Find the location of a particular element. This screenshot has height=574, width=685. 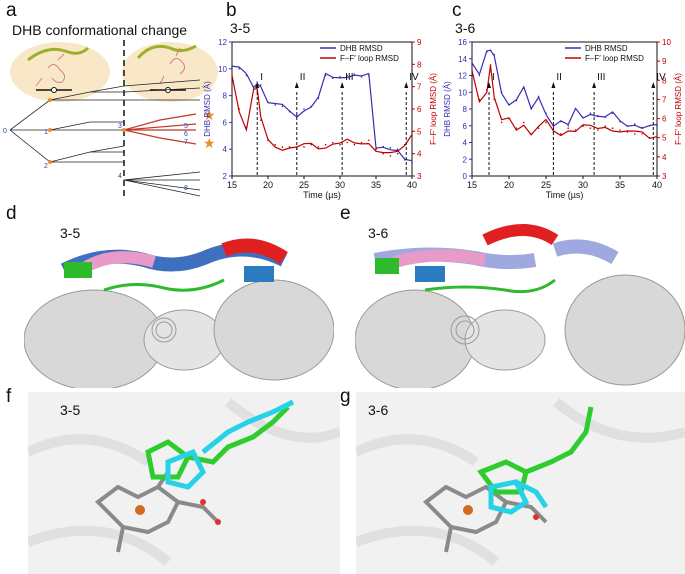

panel-label-c: c is located at coordinates (457, 10).